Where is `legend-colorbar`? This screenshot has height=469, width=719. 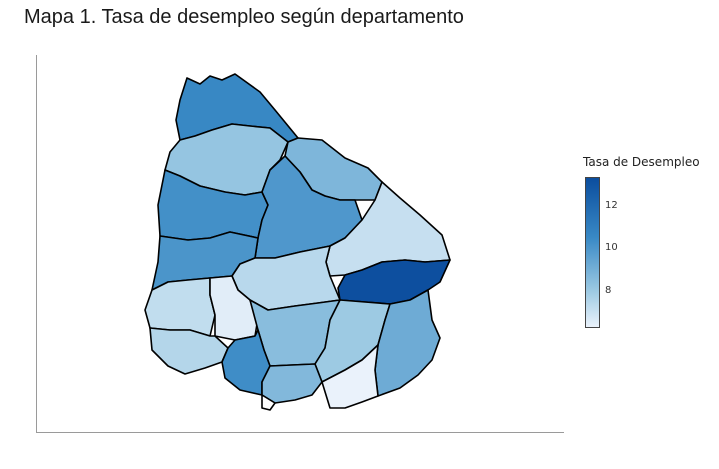
legend-colorbar is located at coordinates (592, 252).